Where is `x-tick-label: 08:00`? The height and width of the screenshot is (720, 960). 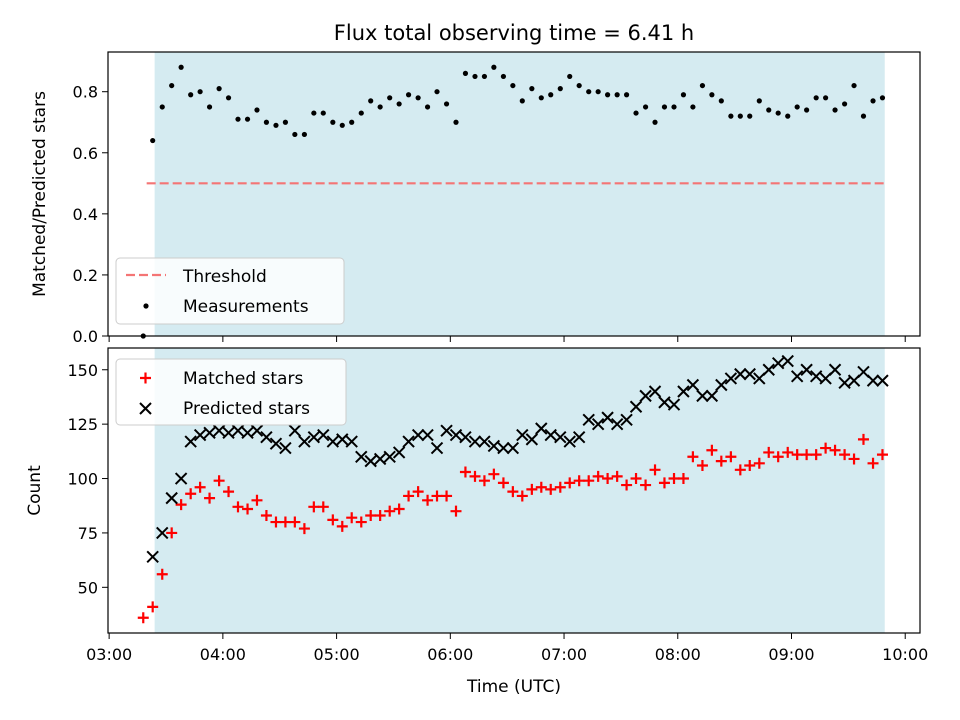 x-tick-label: 08:00 is located at coordinates (678, 654).